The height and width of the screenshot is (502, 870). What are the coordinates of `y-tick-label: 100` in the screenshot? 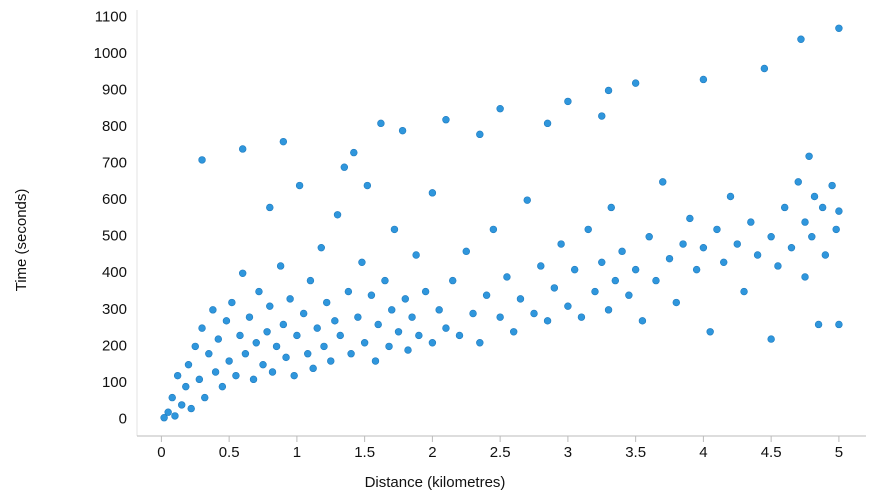 It's located at (114, 382).